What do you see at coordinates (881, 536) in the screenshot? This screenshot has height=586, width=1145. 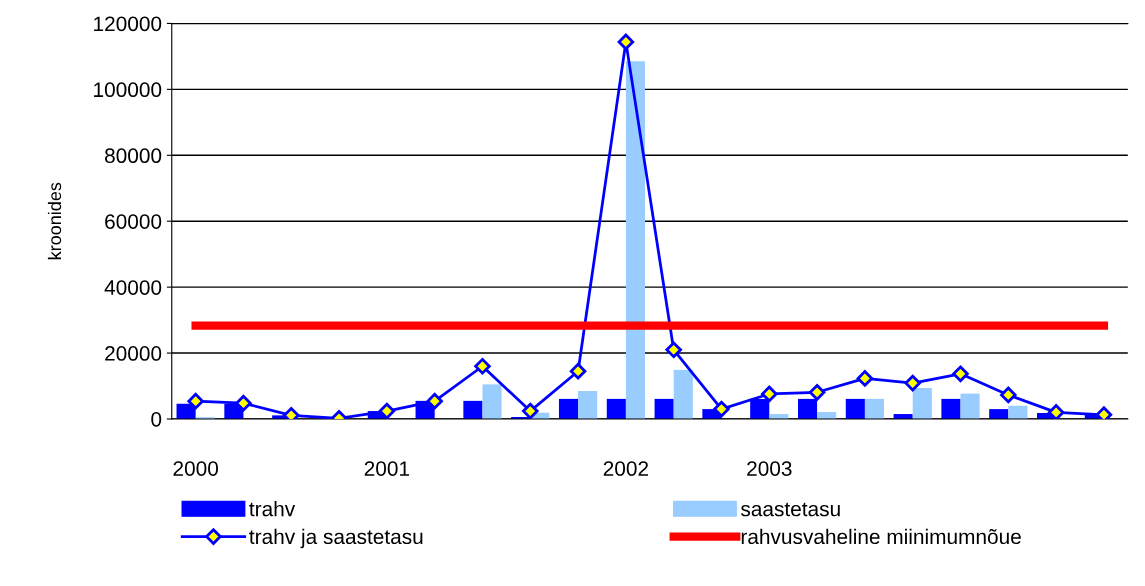 I see `legend-label: rahvusvaheline miinimumnõue` at bounding box center [881, 536].